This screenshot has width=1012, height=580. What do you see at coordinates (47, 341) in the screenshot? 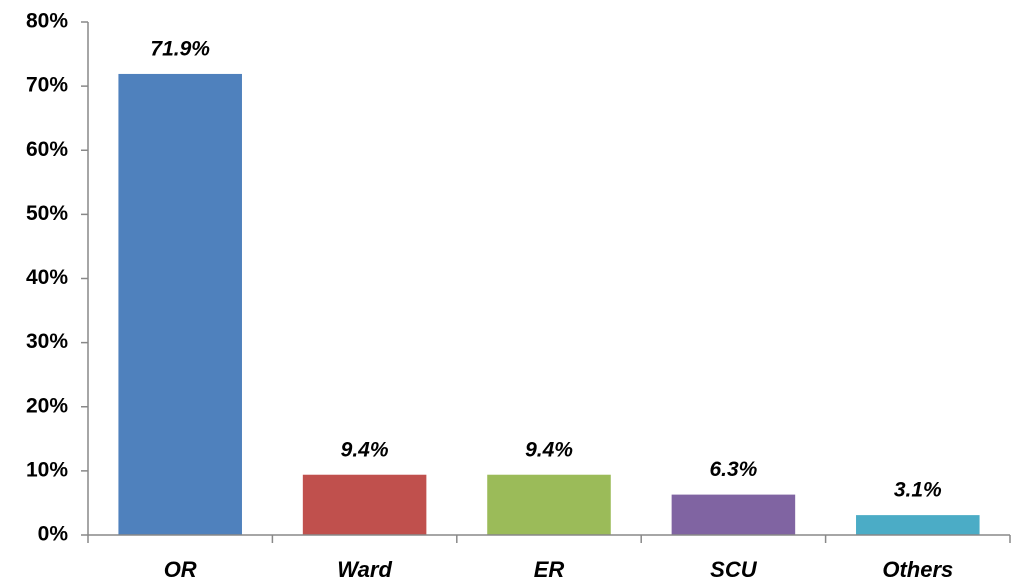
I see `y-tick-label: 30%` at bounding box center [47, 341].